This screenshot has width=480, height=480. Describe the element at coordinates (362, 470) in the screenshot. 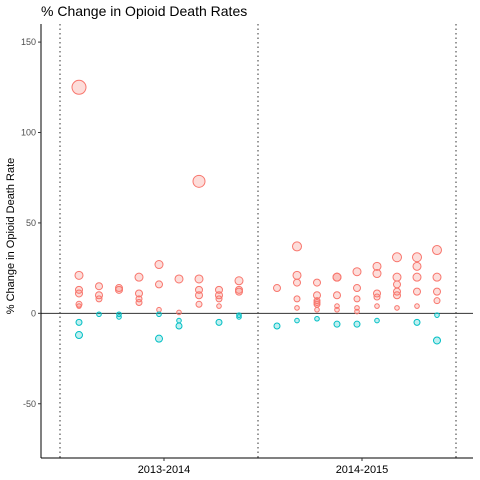

I see `x-tick-label: 2014-2015` at that location.